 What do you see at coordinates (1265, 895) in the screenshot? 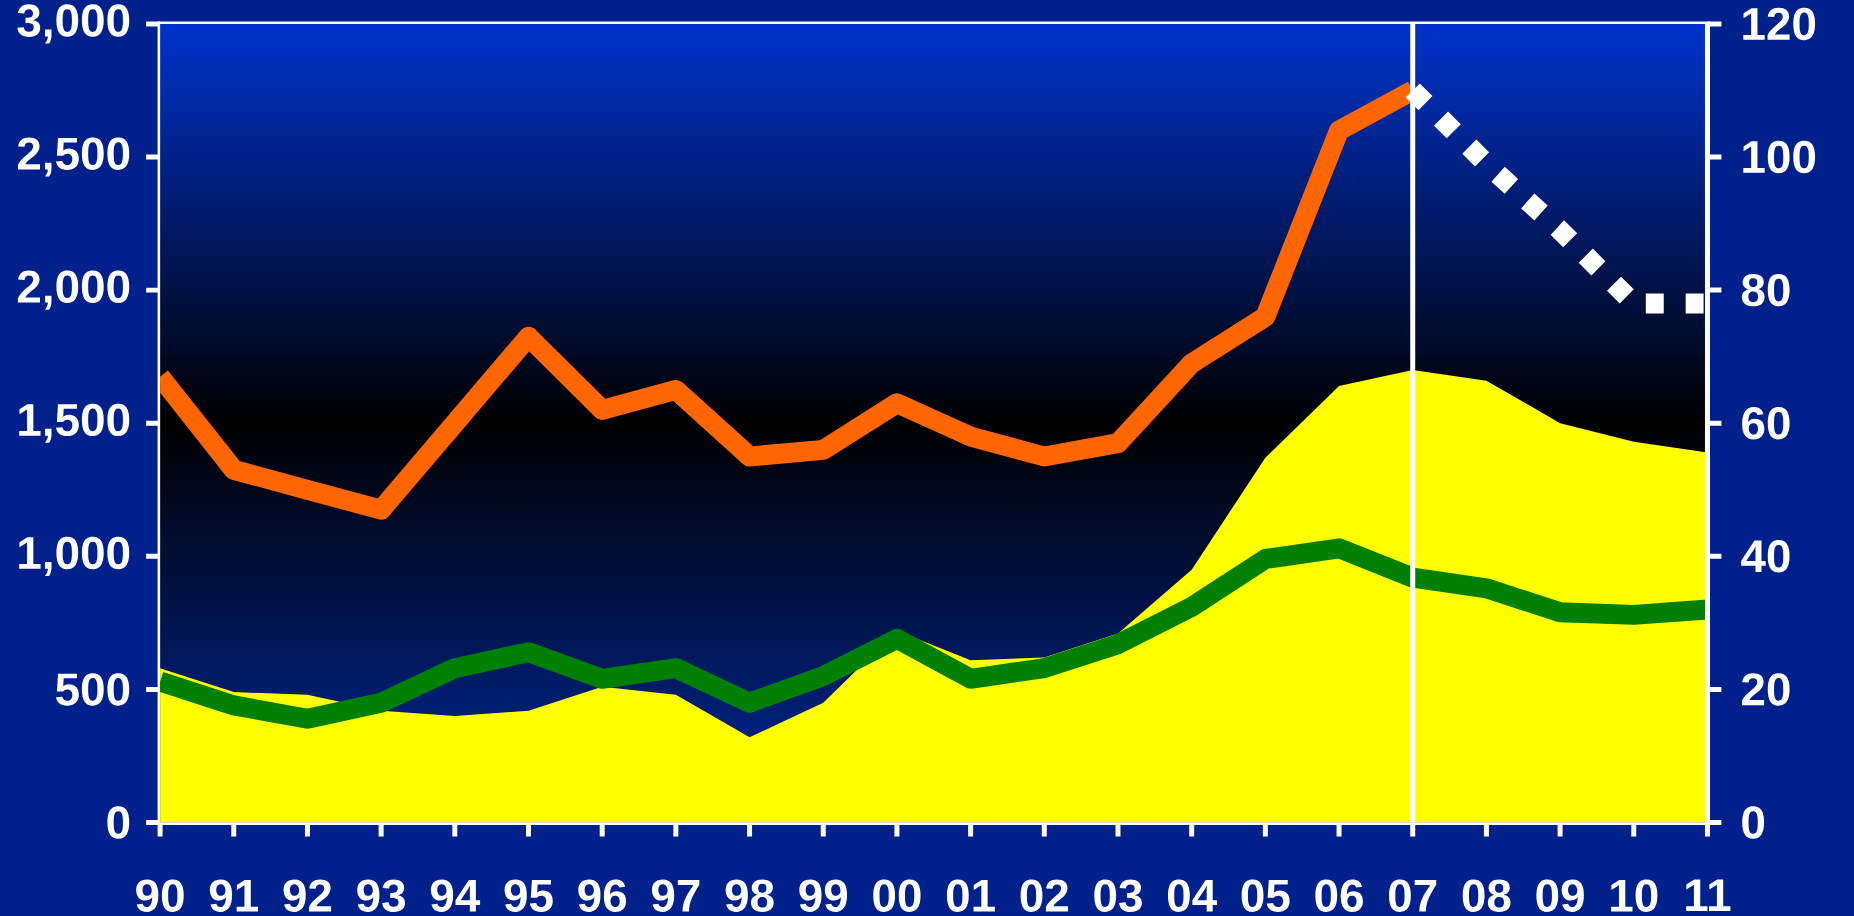
I see `x-tick-label: 05` at bounding box center [1265, 895].